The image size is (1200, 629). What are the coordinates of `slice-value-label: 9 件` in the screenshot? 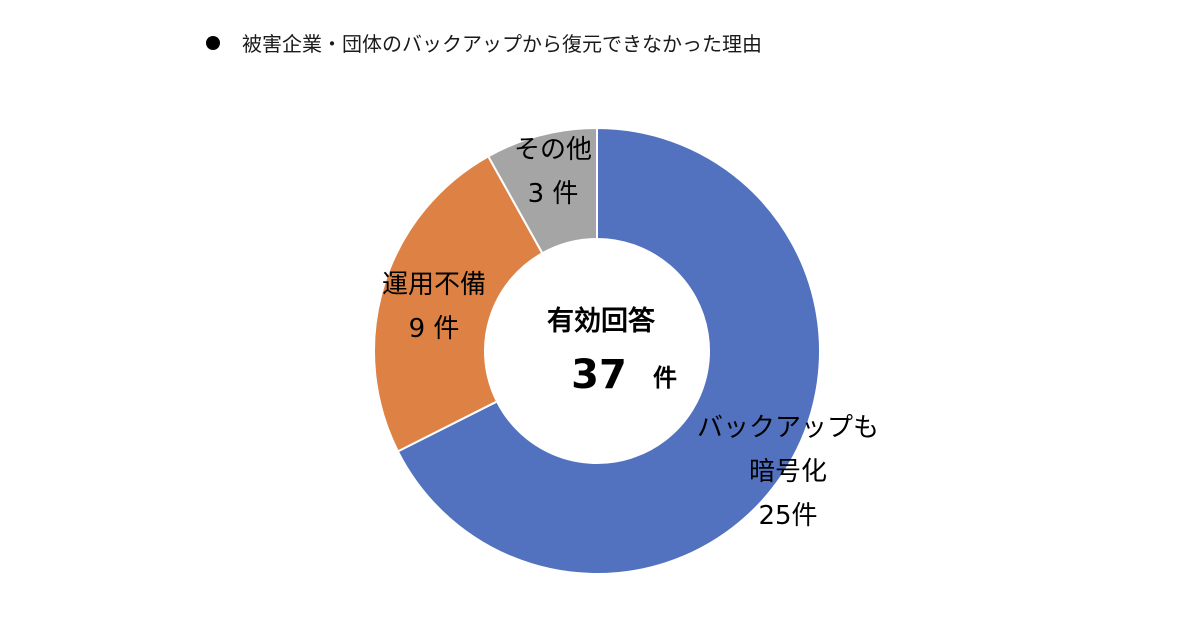 It's located at (434, 329).